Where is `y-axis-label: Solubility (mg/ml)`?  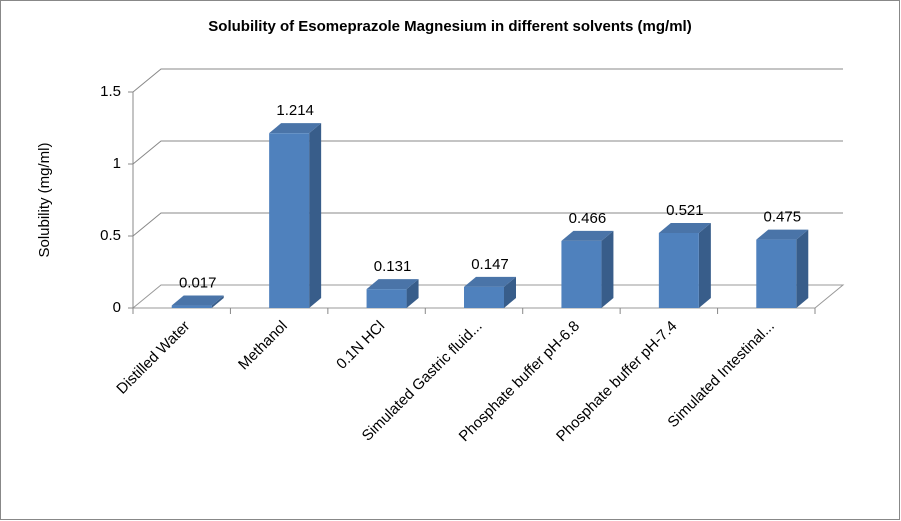 y-axis-label: Solubility (mg/ml) is located at coordinates (44, 199).